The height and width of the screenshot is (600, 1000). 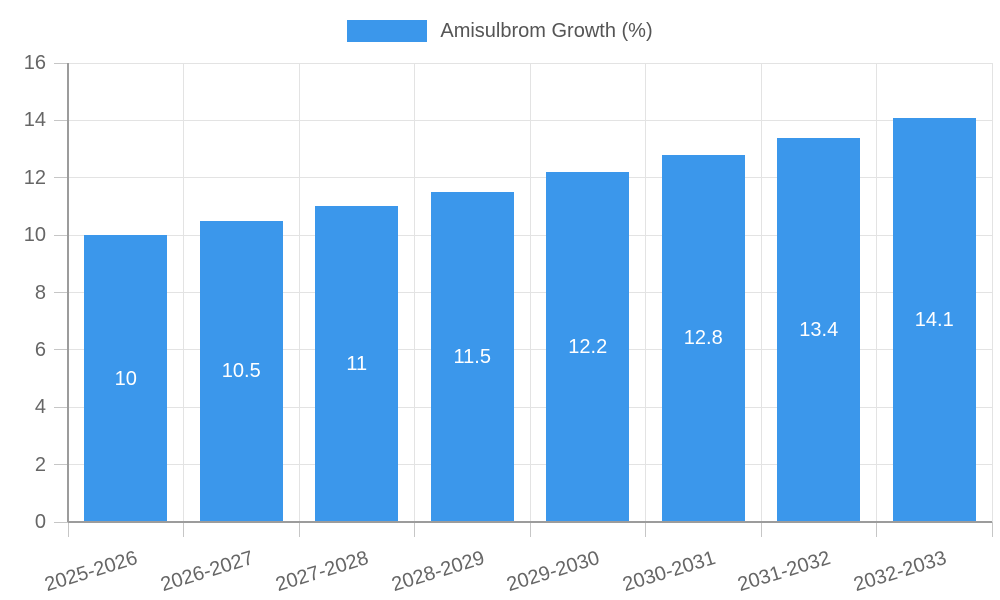 What do you see at coordinates (34, 235) in the screenshot?
I see `y-axis-label: 10` at bounding box center [34, 235].